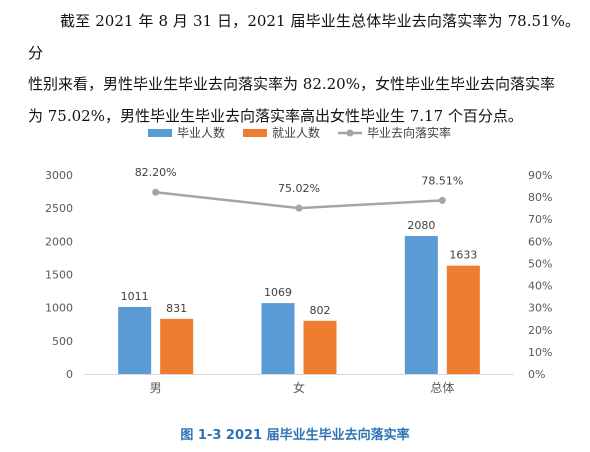  What do you see at coordinates (540, 330) in the screenshot?
I see `right-tick-label: 20%` at bounding box center [540, 330].